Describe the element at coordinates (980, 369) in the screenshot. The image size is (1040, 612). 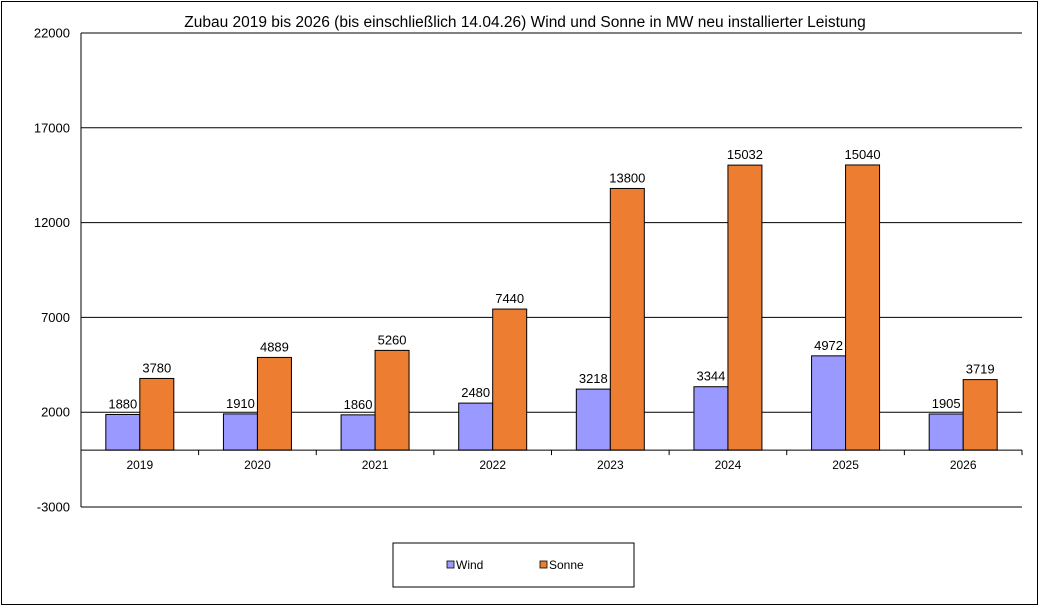
I see `data-label-sonne-2026: 3719` at that location.